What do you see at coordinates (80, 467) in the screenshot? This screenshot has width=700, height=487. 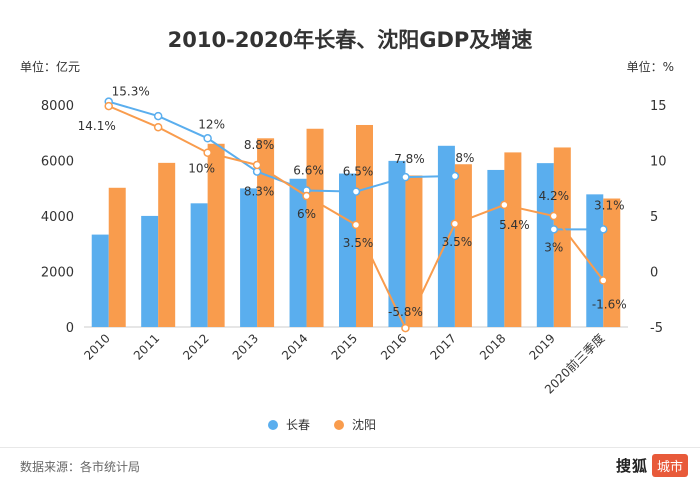 I see `data-source: 数据来源：各市统计局` at bounding box center [80, 467].